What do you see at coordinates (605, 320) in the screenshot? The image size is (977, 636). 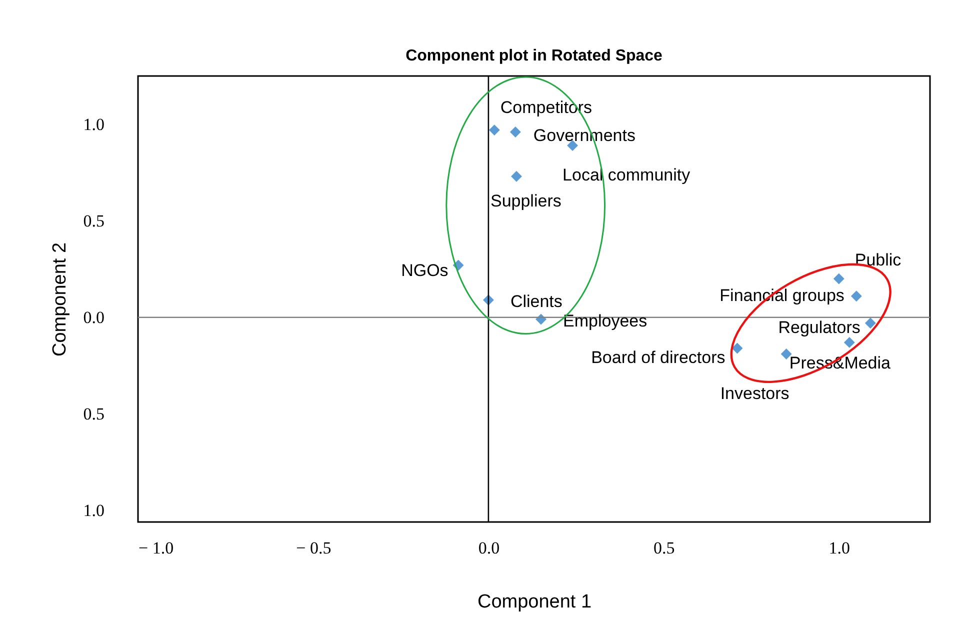 I see `annotation: Employees` at bounding box center [605, 320].